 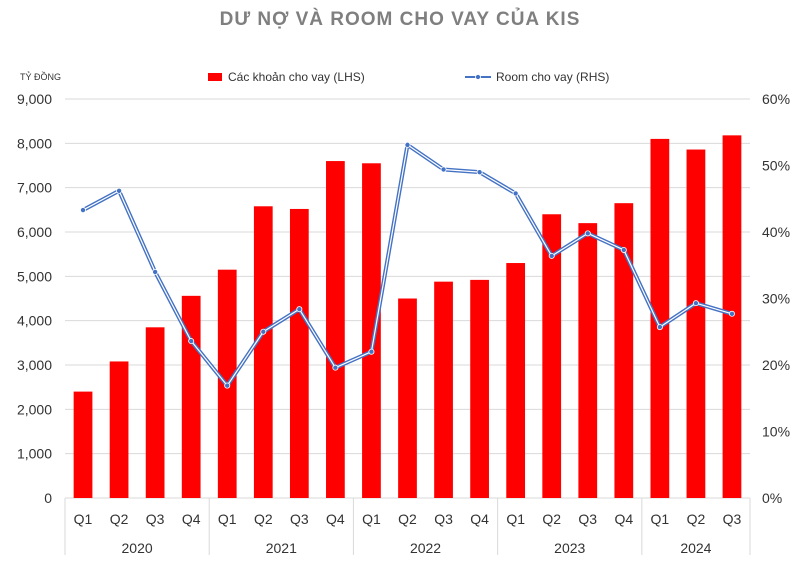 What do you see at coordinates (34, 321) in the screenshot?
I see `left-axis-tick-label: 4,000` at bounding box center [34, 321].